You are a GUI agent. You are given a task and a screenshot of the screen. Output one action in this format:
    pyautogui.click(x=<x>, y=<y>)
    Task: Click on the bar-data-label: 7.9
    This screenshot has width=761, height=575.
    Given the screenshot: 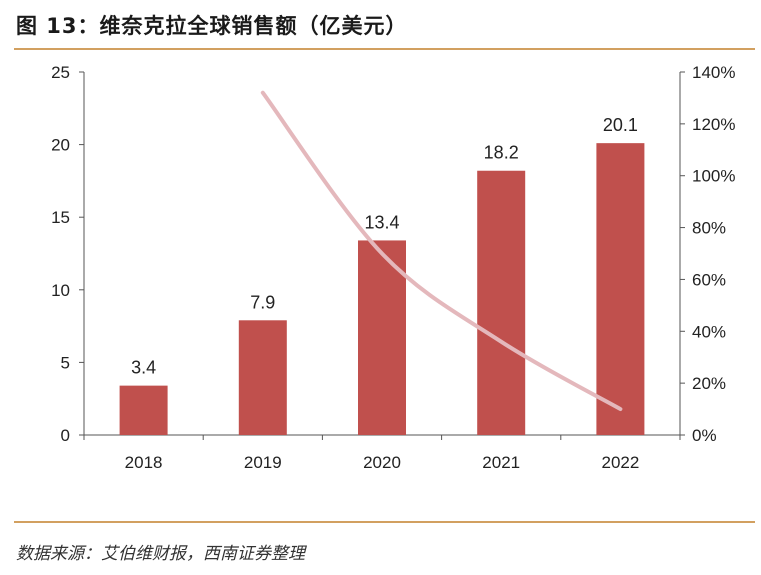 What is the action you would take?
    pyautogui.click(x=262, y=302)
    